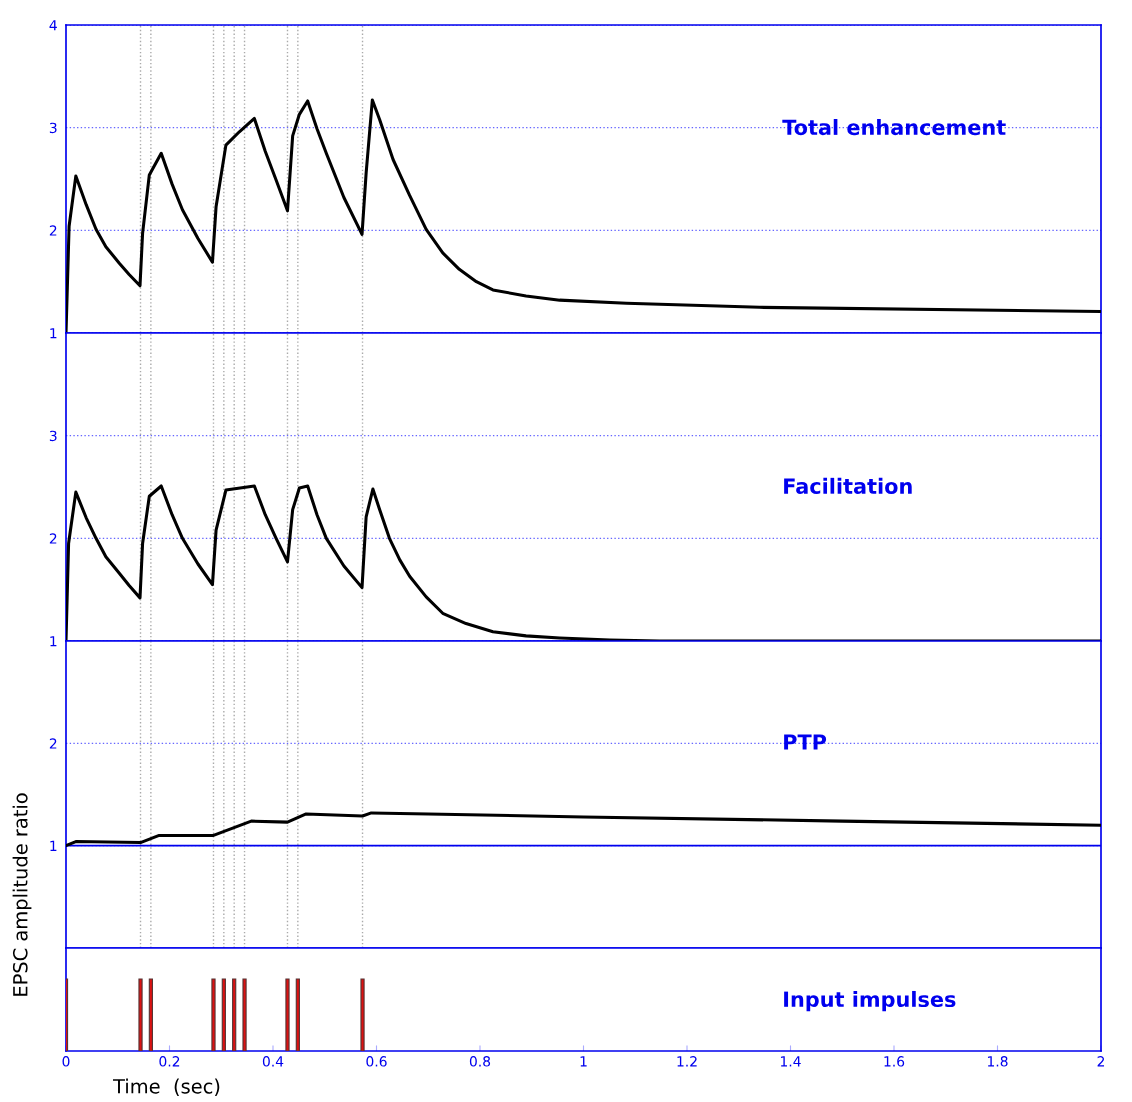 This screenshot has height=1102, width=1132. Describe the element at coordinates (790, 1061) in the screenshot. I see `x-tick-label: 1.4` at that location.